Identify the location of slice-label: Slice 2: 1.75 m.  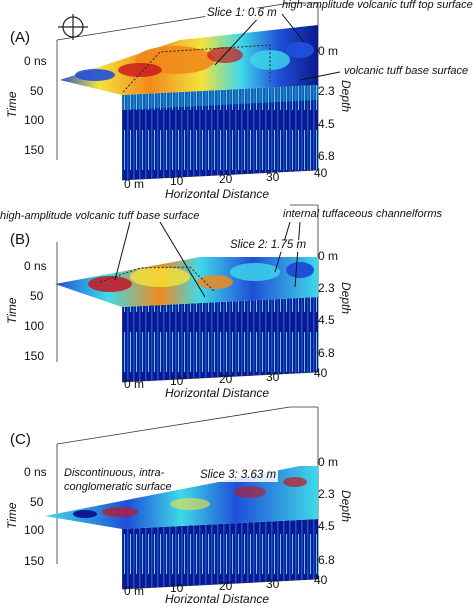
(268, 245).